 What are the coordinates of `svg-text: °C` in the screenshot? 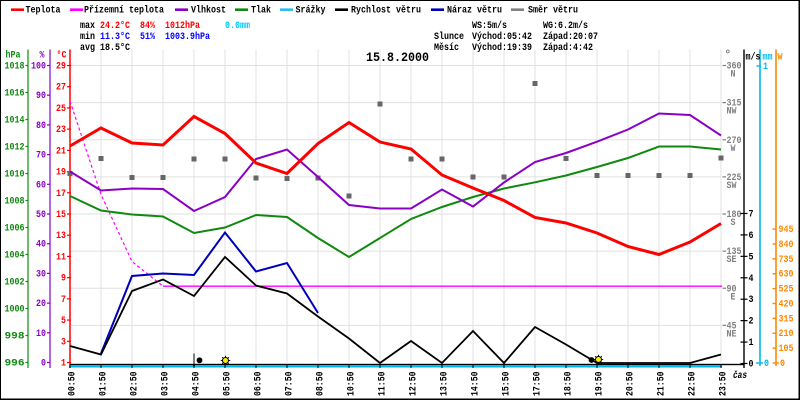 It's located at (62, 56).